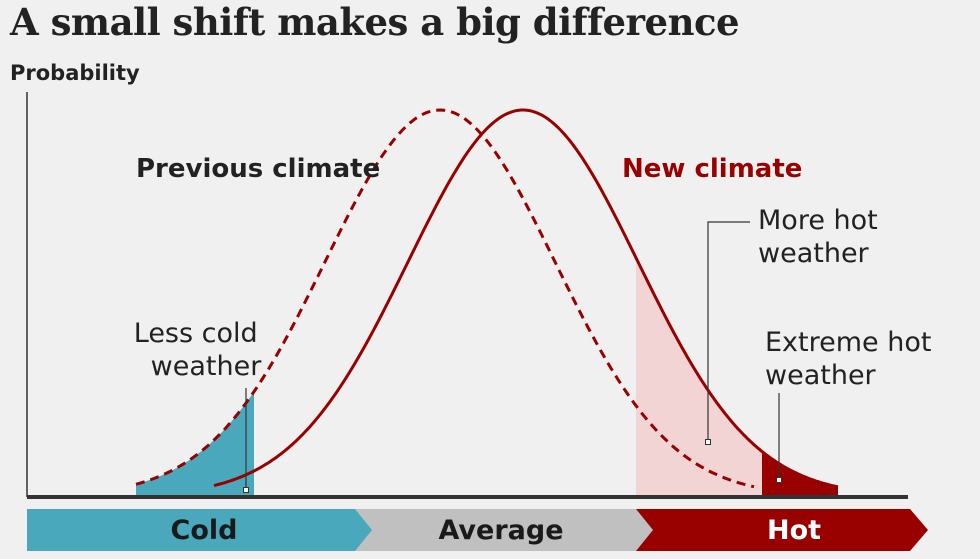 The width and height of the screenshot is (980, 559). I want to click on y-axis-label: Probability, so click(75, 73).